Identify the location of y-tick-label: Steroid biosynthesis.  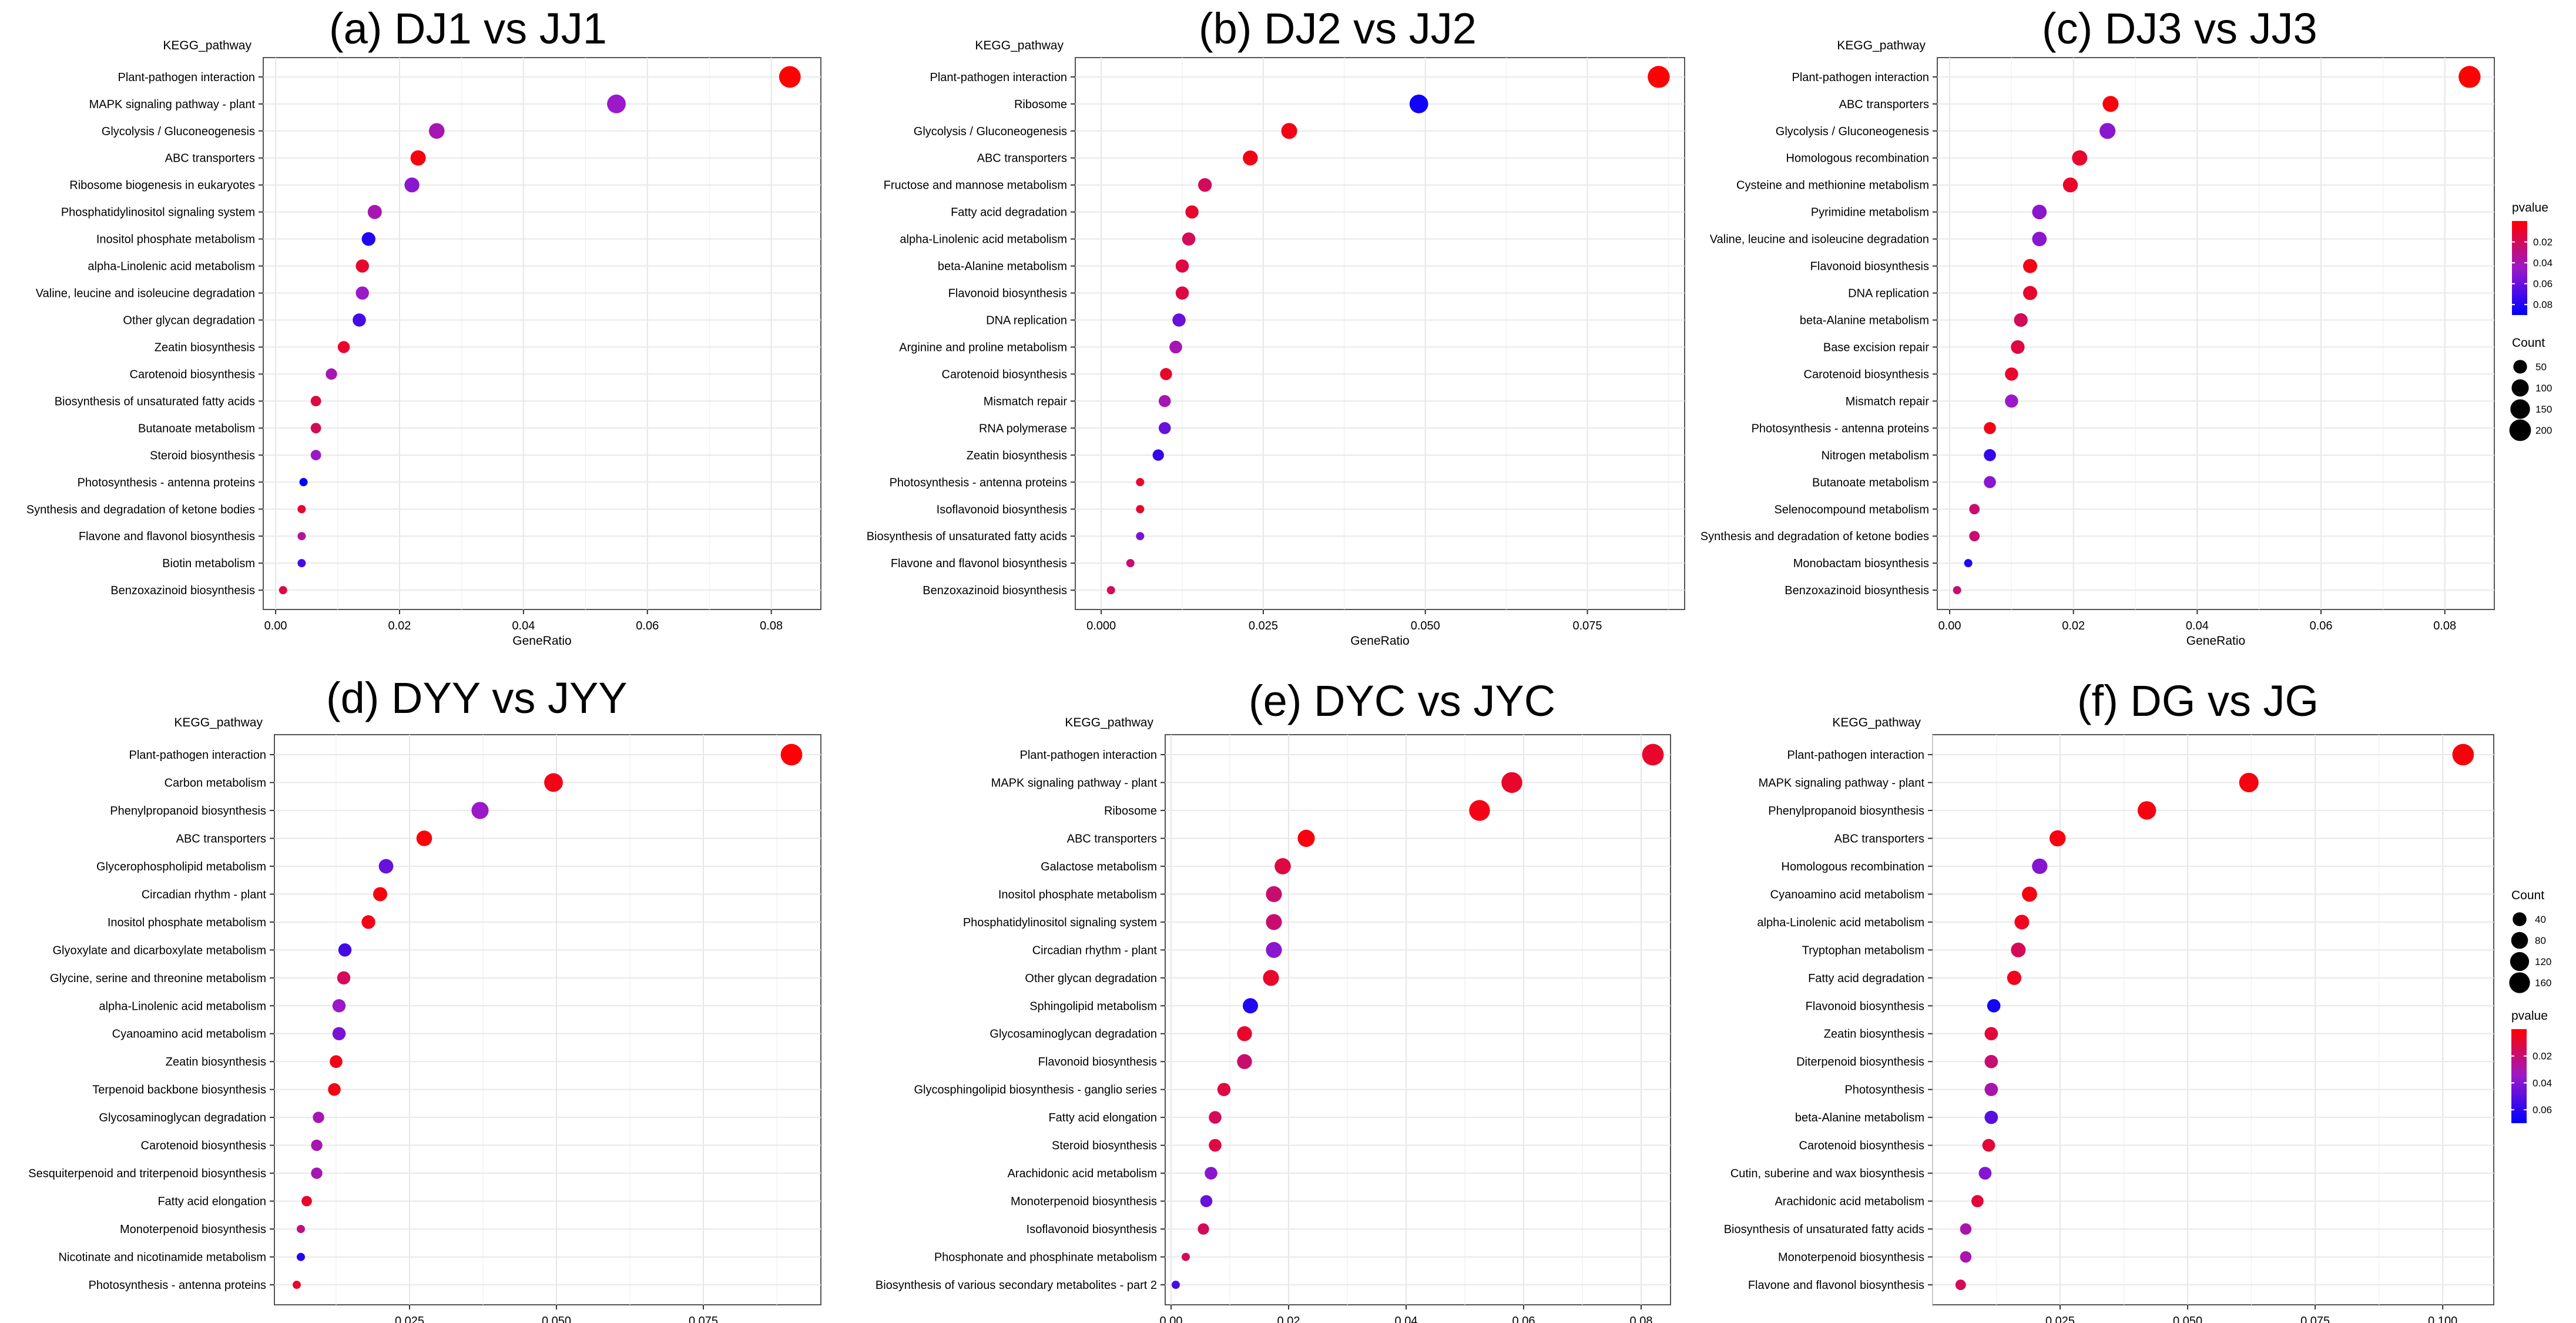
(1104, 1146).